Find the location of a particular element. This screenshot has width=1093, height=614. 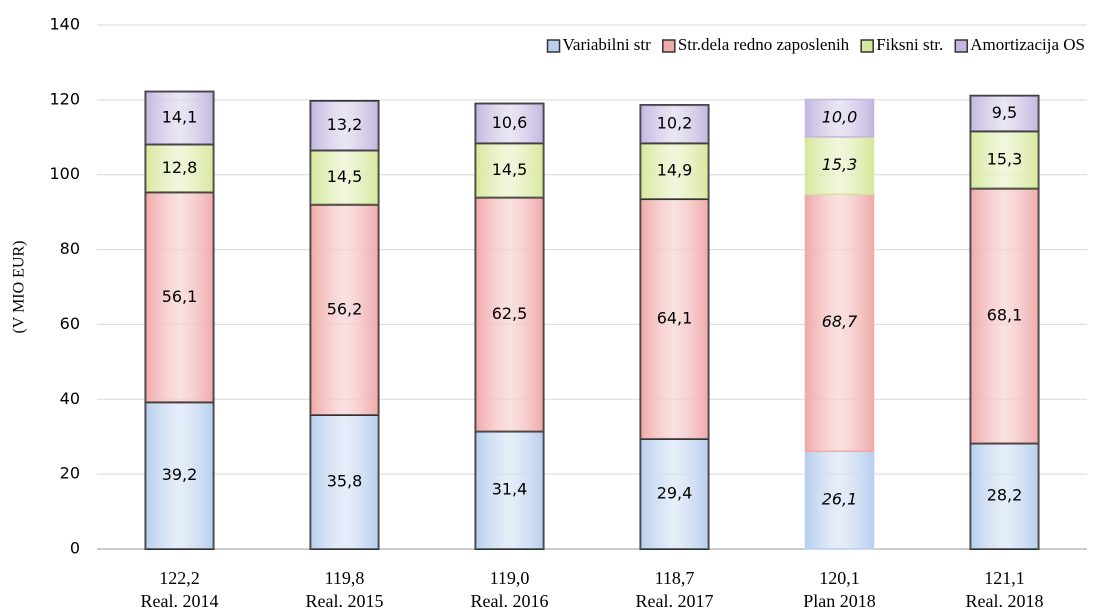

legend-label: Variabilni str is located at coordinates (607, 44).